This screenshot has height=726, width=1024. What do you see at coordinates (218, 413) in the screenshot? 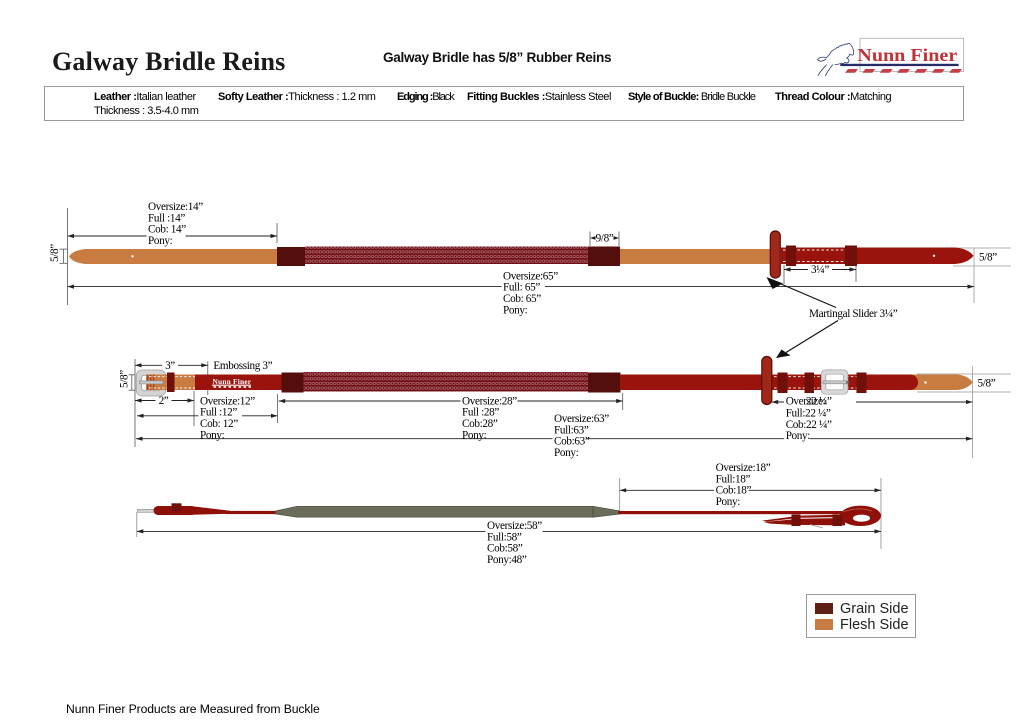
I see `svg-text: Full :12”` at bounding box center [218, 413].